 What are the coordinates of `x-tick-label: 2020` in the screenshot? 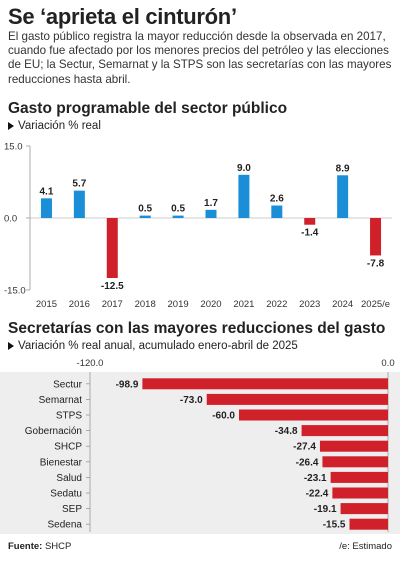 It's located at (210, 304).